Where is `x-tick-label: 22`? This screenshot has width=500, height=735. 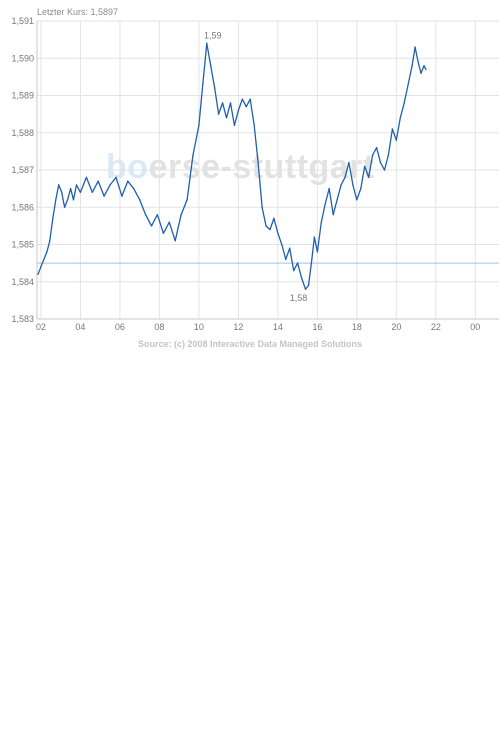
x-tick-label: 22 is located at coordinates (436, 327).